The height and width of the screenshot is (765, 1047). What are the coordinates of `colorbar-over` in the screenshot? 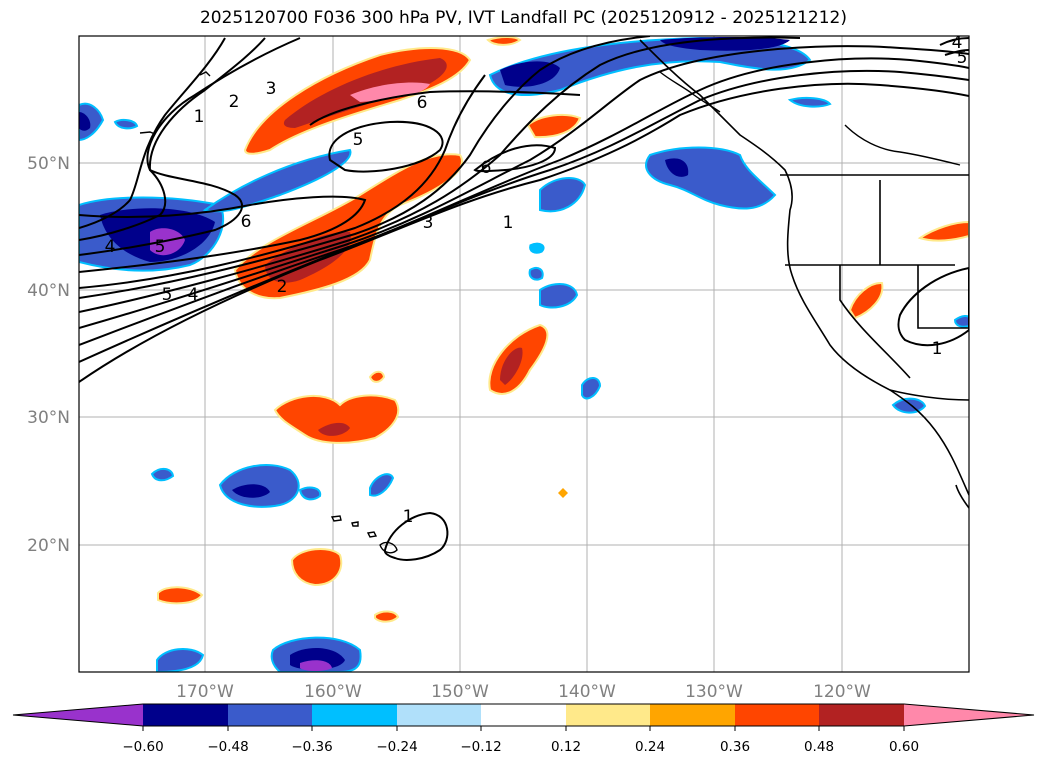 It's located at (969, 715).